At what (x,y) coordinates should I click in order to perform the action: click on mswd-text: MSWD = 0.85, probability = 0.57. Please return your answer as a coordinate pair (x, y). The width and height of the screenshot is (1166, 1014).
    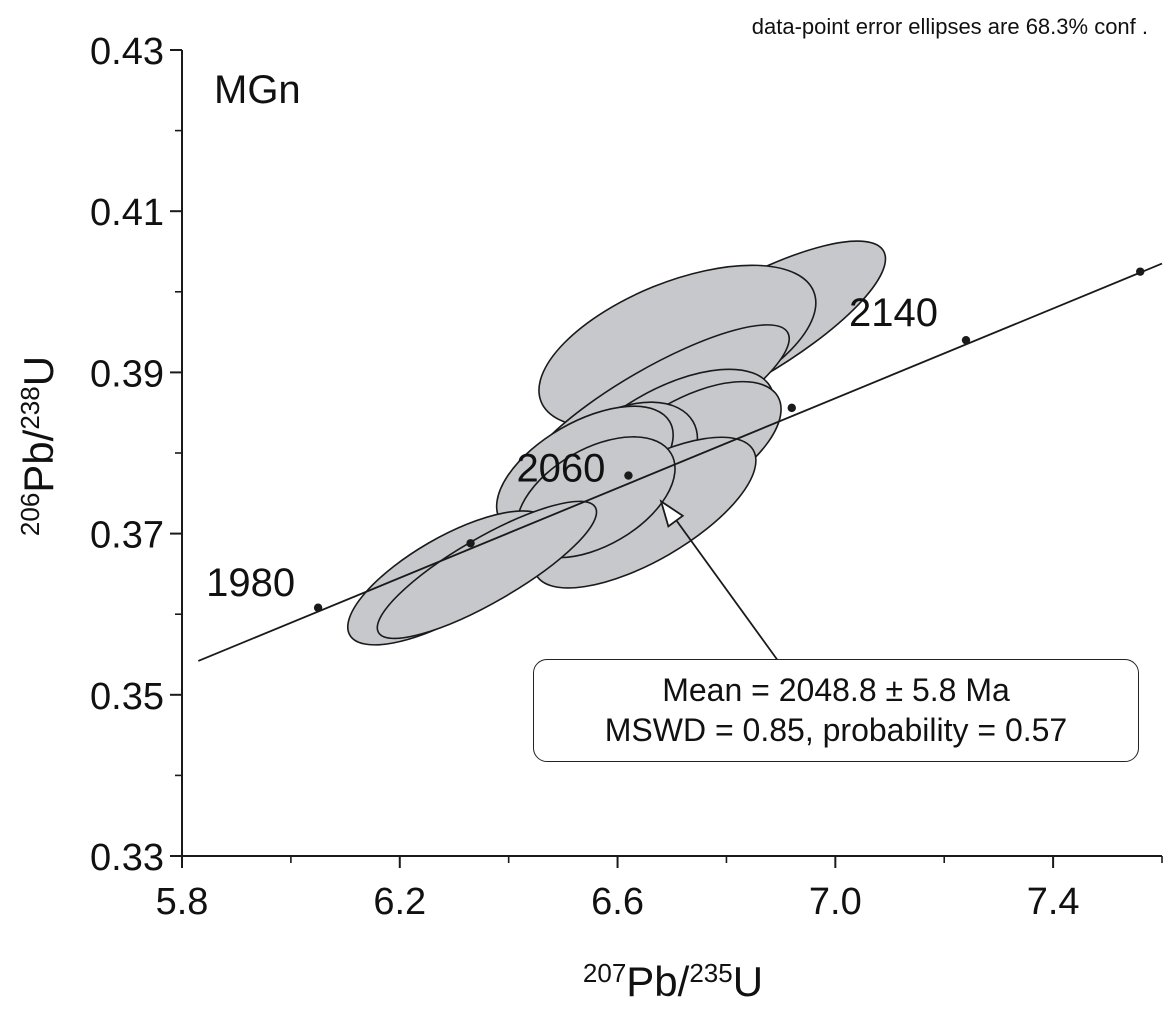
    Looking at the image, I should click on (836, 730).